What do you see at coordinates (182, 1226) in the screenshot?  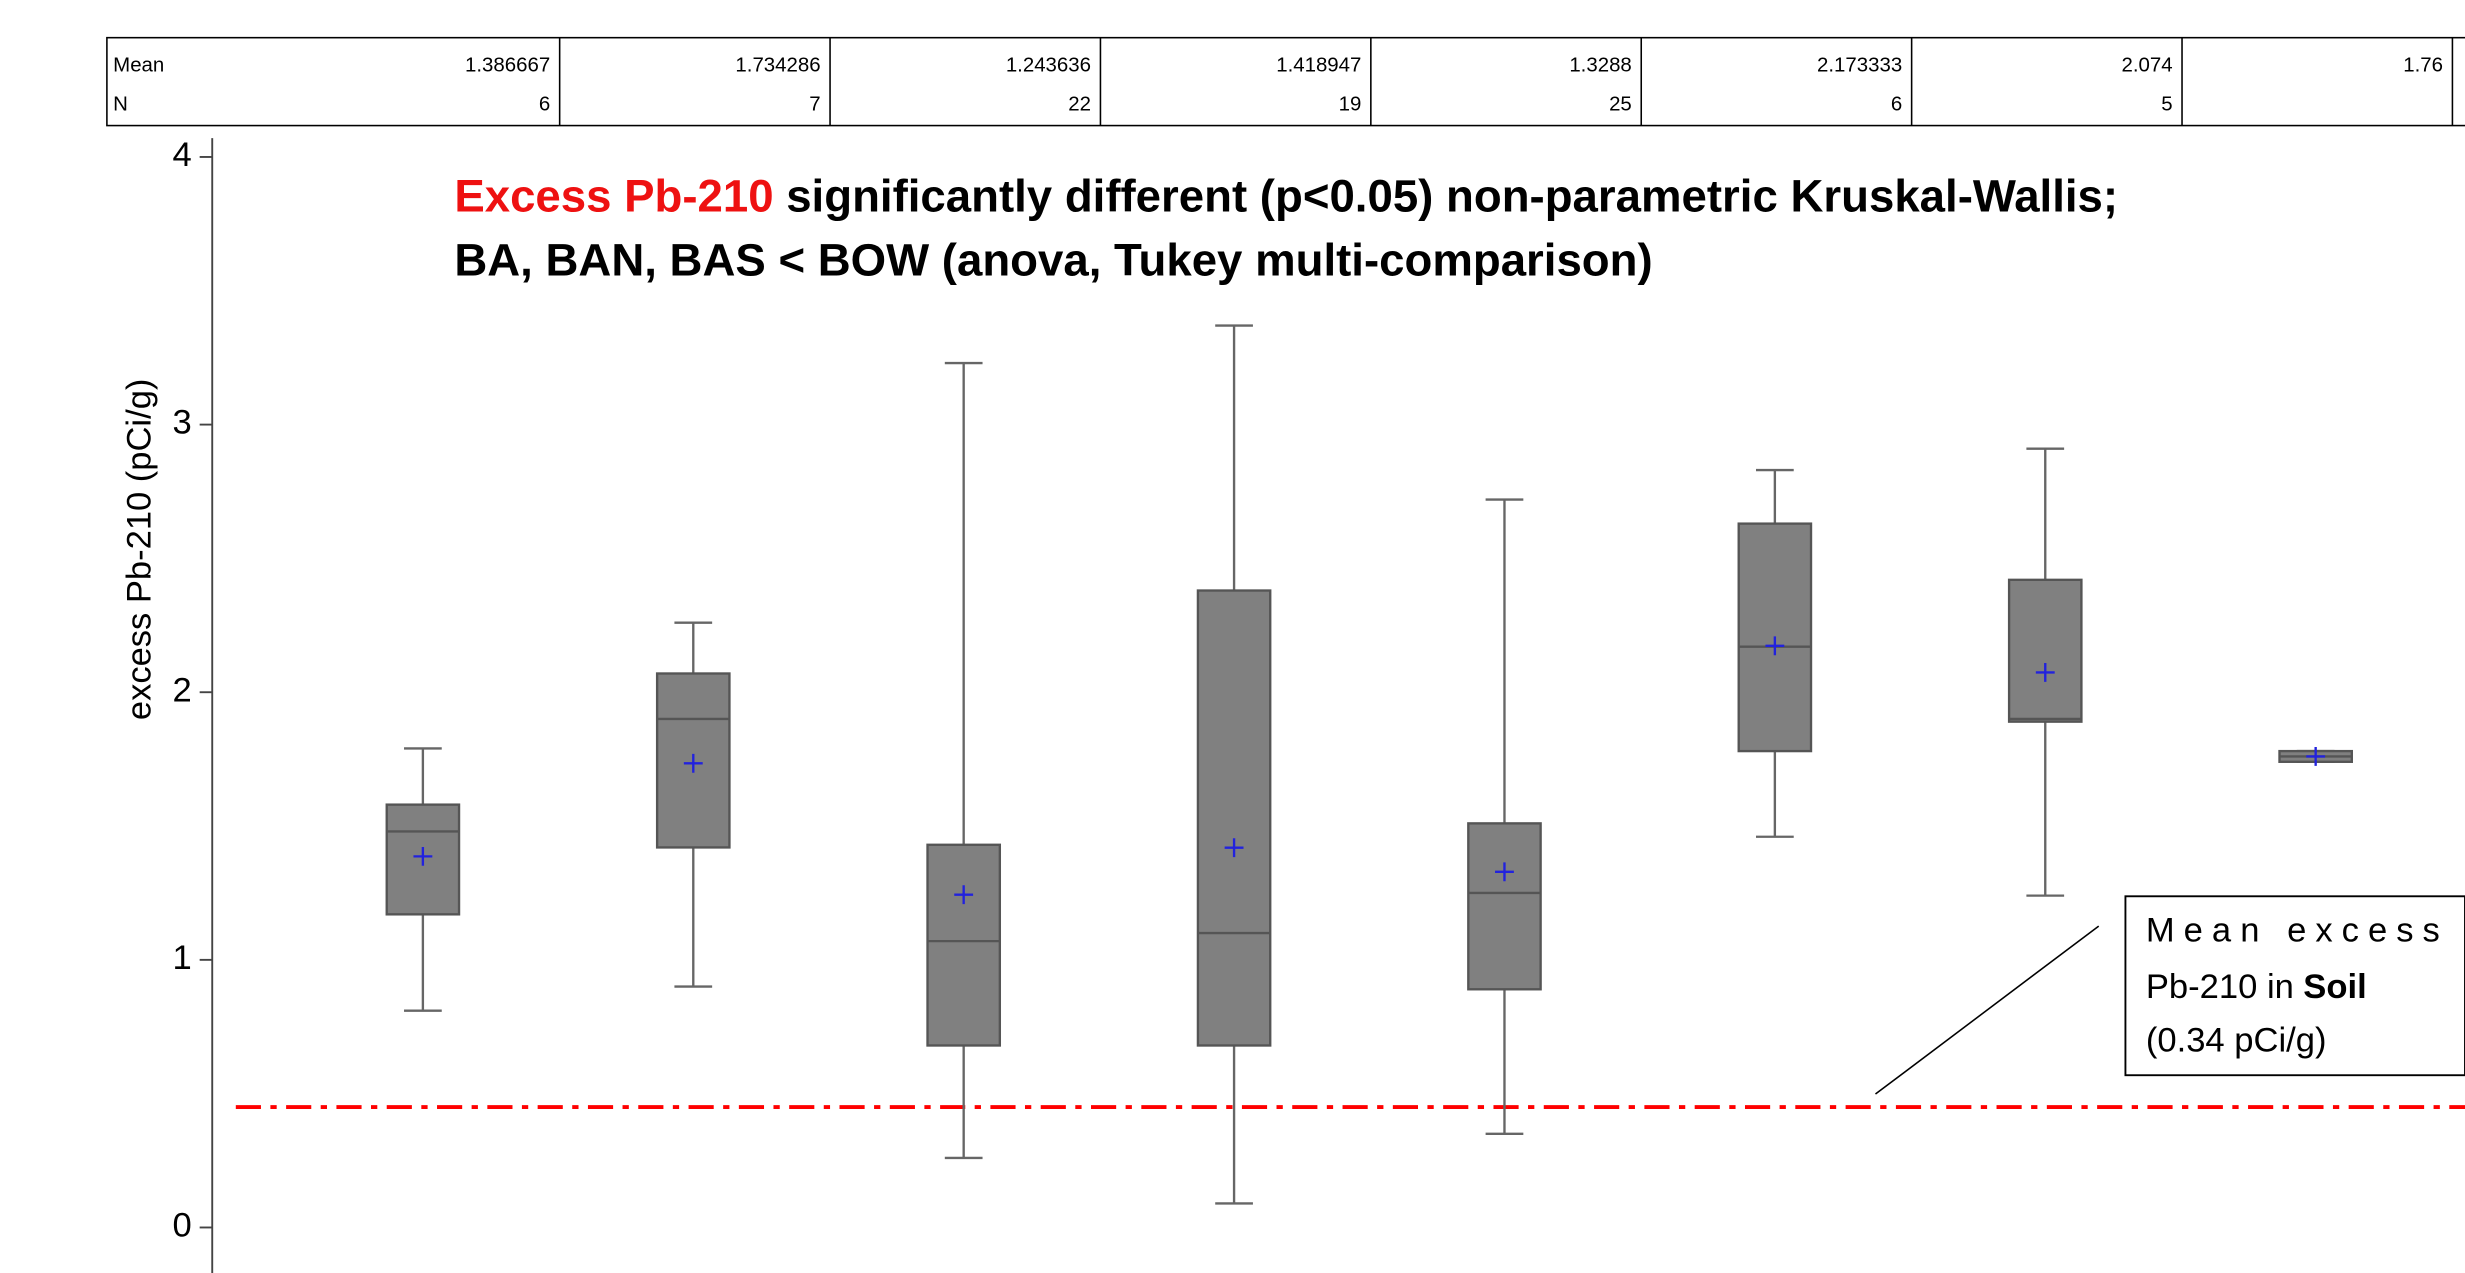 I see `y-tick-label: 0` at bounding box center [182, 1226].